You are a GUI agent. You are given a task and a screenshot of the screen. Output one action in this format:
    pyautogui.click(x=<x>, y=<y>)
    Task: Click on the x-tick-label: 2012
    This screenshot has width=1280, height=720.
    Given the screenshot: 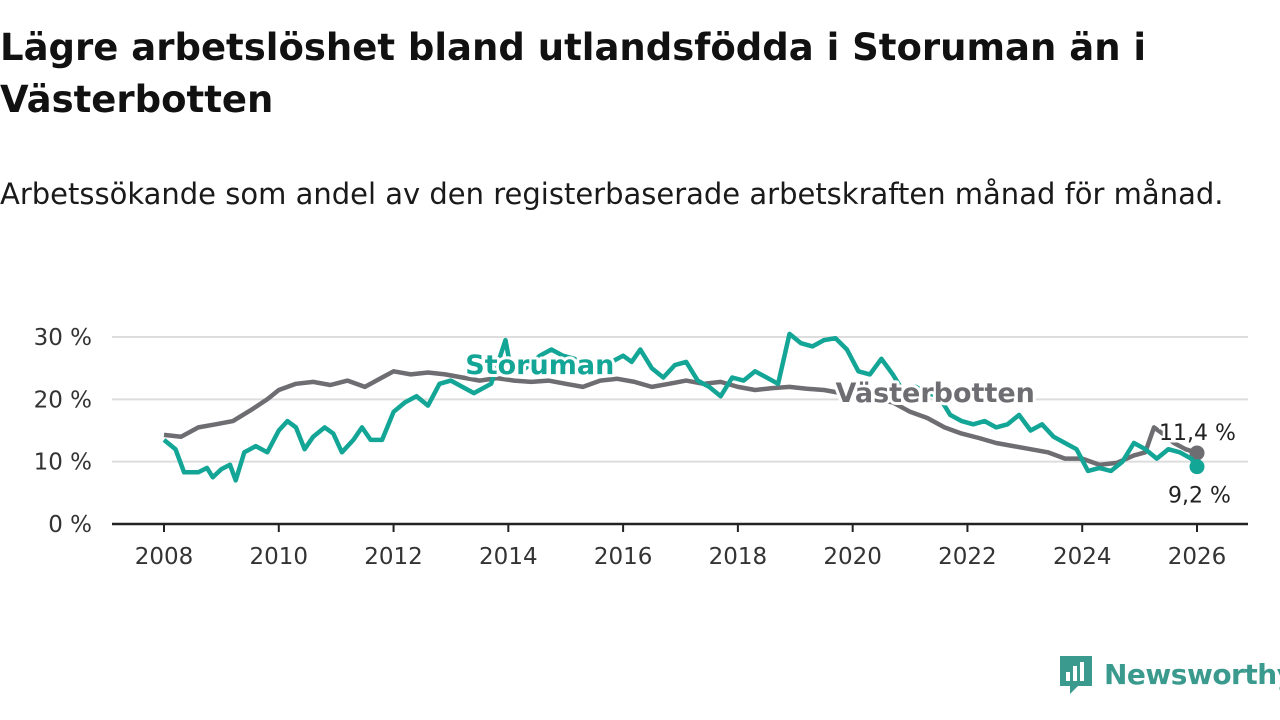 What is the action you would take?
    pyautogui.click(x=393, y=557)
    